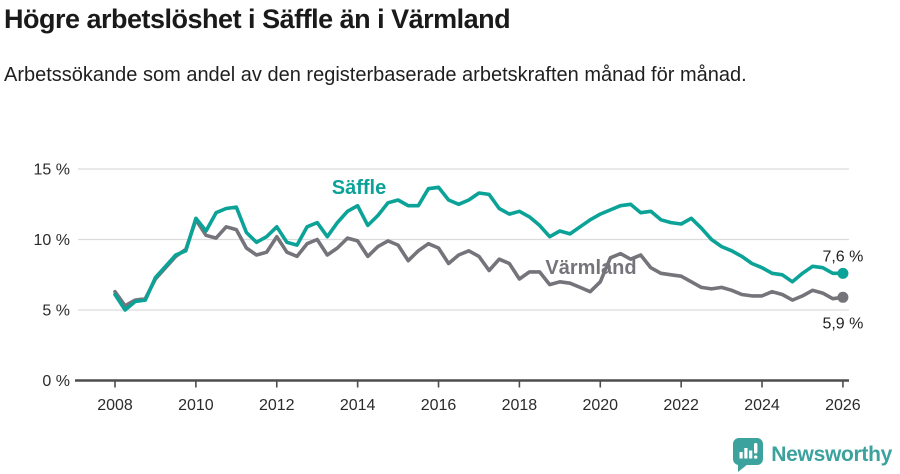  I want to click on x-axis-tick-label: 2020, so click(600, 405).